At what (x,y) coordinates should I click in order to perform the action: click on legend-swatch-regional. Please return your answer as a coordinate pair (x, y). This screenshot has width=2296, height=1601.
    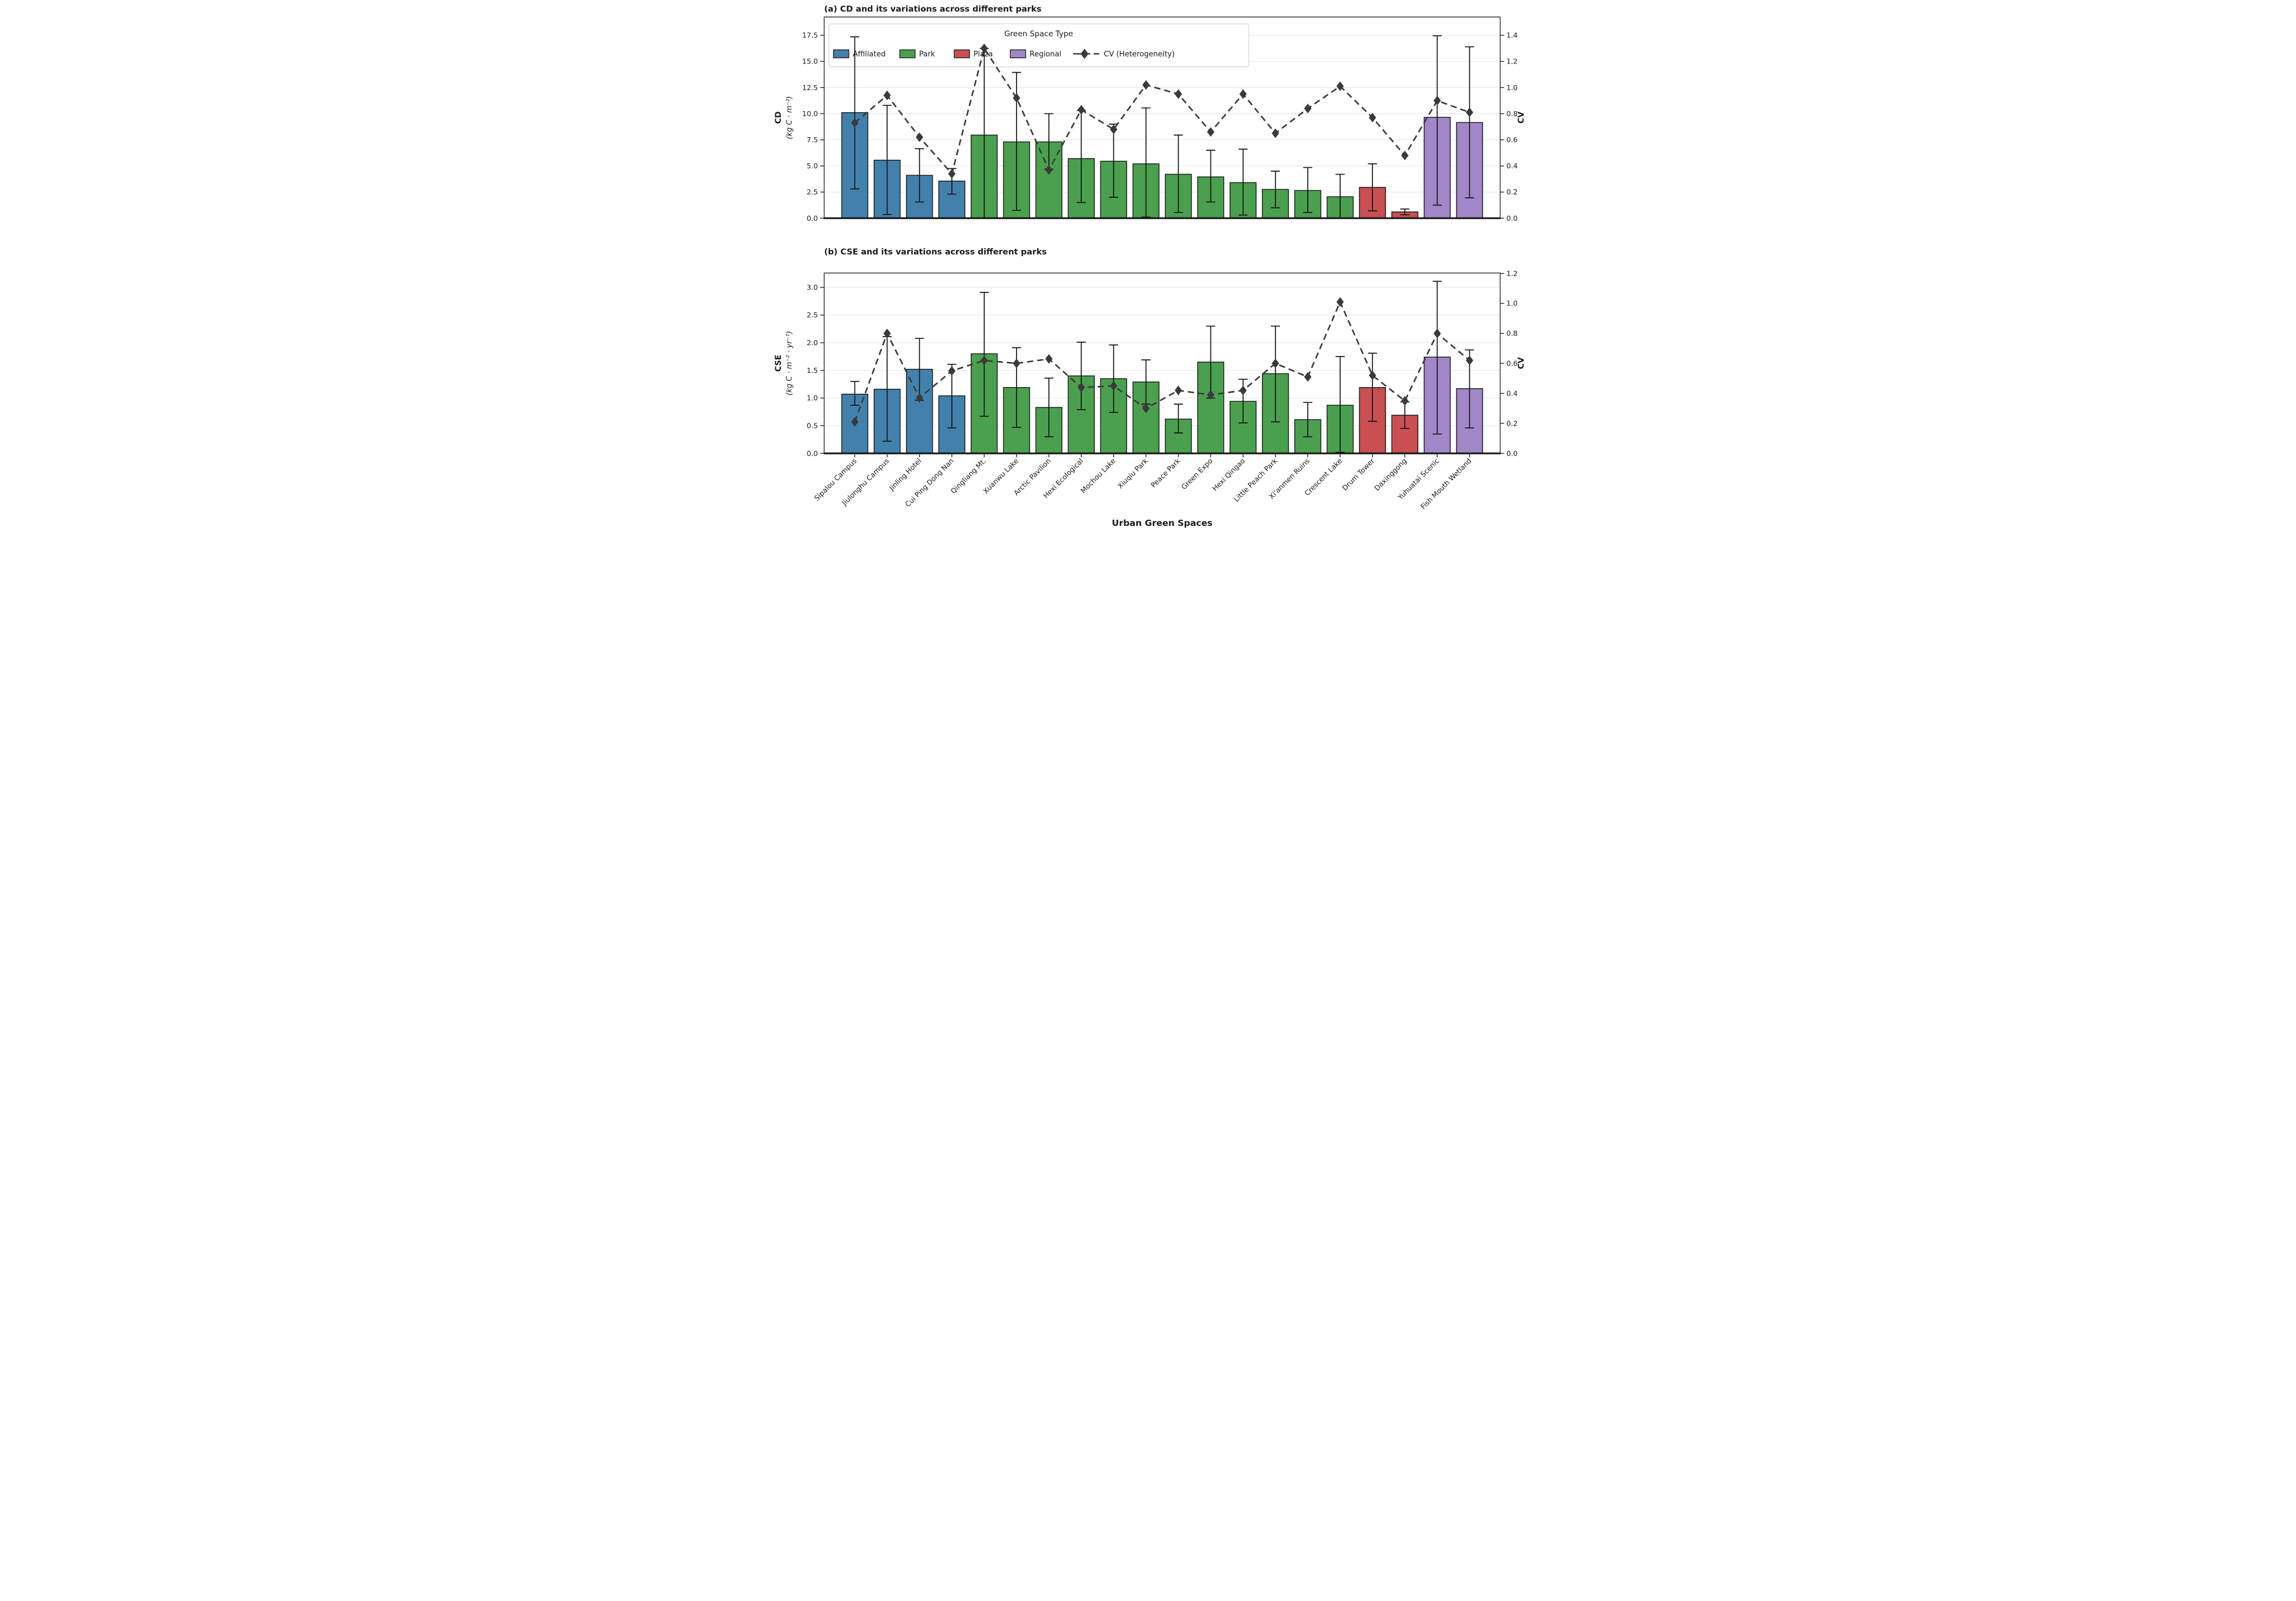
    Looking at the image, I should click on (1017, 54).